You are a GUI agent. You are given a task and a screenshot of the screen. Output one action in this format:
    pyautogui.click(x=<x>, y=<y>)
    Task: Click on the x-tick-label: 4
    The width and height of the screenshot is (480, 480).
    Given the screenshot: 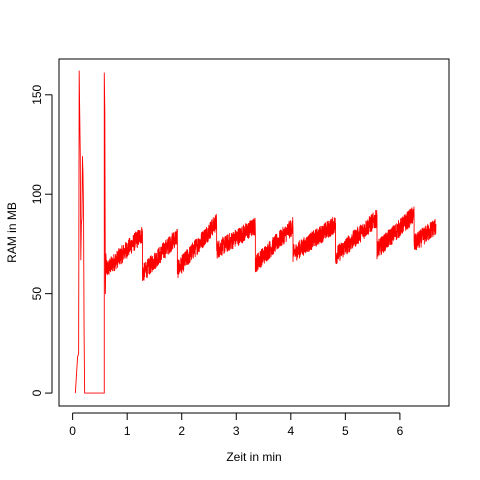 What is the action you would take?
    pyautogui.click(x=290, y=431)
    